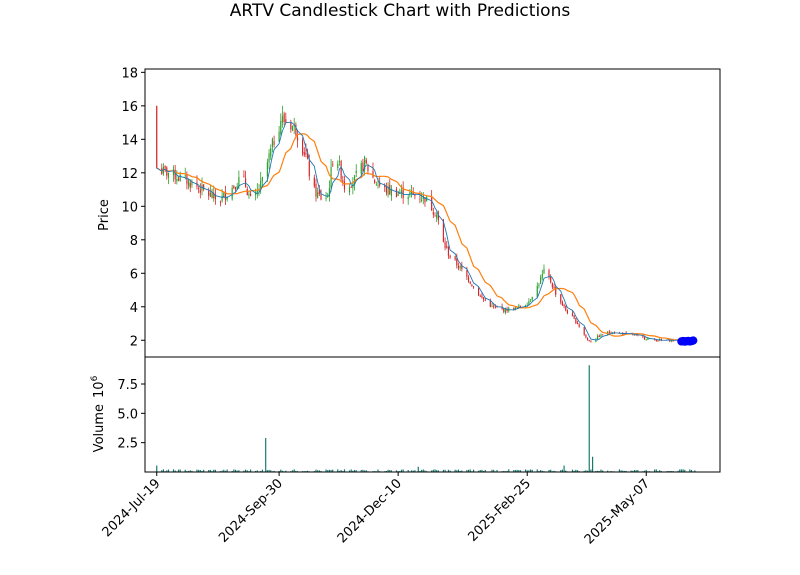  Describe the element at coordinates (127, 414) in the screenshot. I see `volume-tick-label: 5.0` at that location.